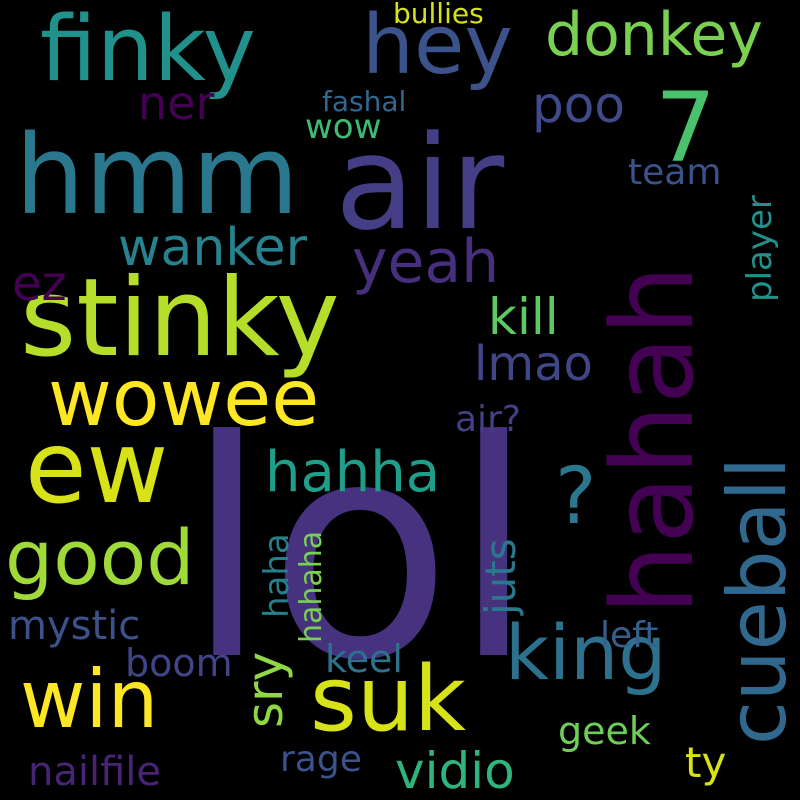 This screenshot has height=800, width=800. What do you see at coordinates (426, 262) in the screenshot?
I see `word-yeah: yeah` at bounding box center [426, 262].